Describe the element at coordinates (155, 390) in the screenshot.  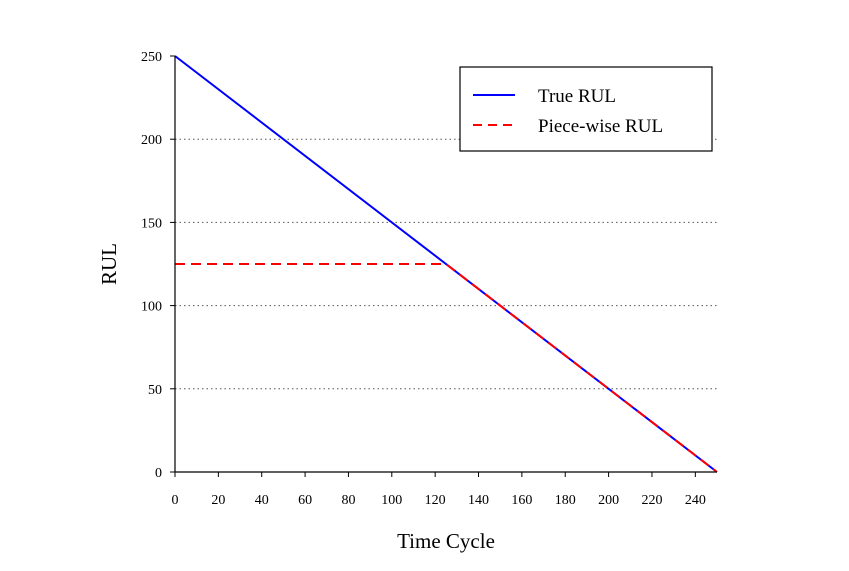
I see `y-tick-label: 50` at that location.